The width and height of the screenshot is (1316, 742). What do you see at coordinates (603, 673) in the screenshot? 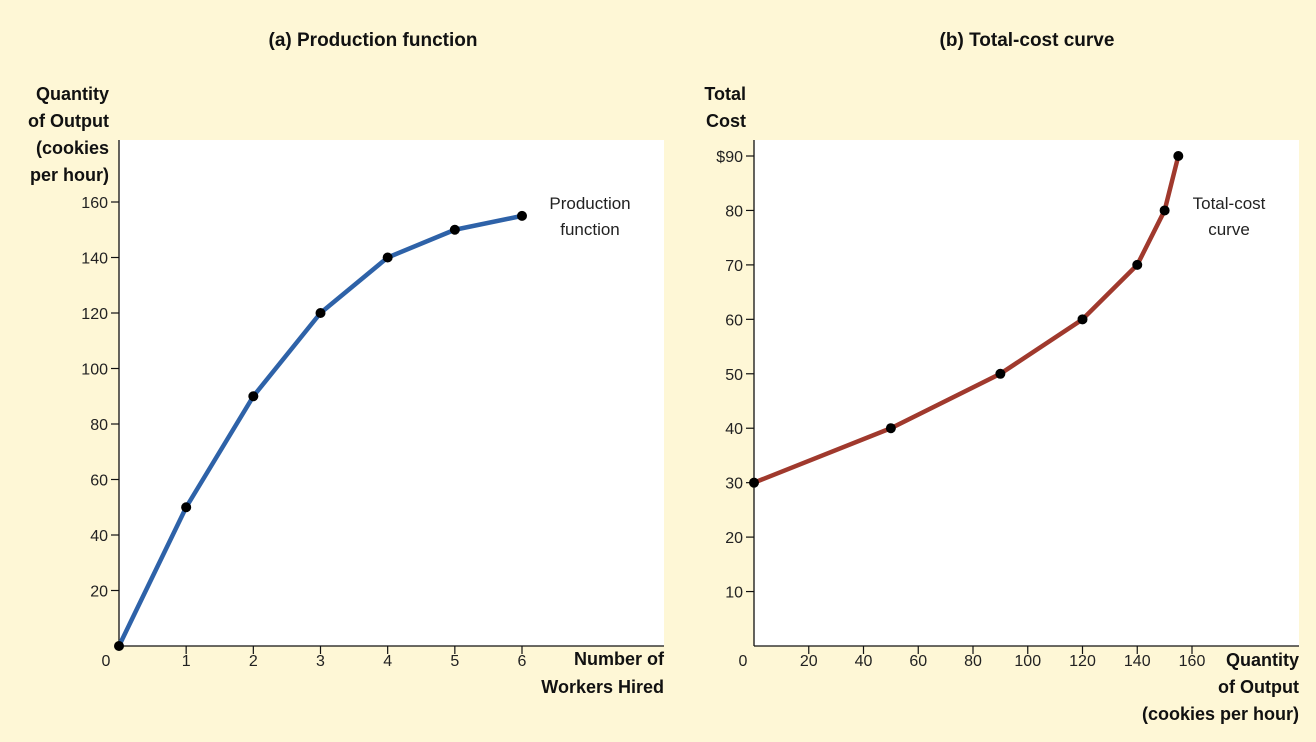
I see `x-axis-label: Number of Workers Hired` at bounding box center [603, 673].